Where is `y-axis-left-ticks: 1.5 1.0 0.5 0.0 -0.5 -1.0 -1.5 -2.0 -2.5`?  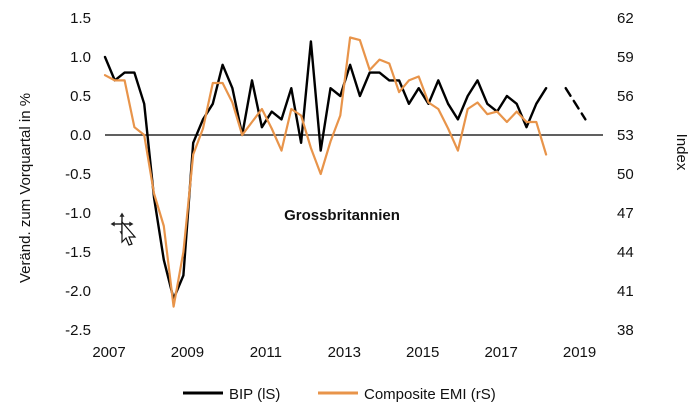
y-axis-left-ticks: 1.5 1.0 0.5 0.0 -0.5 -1.0 -1.5 -2.0 -2.5 is located at coordinates (78, 174).